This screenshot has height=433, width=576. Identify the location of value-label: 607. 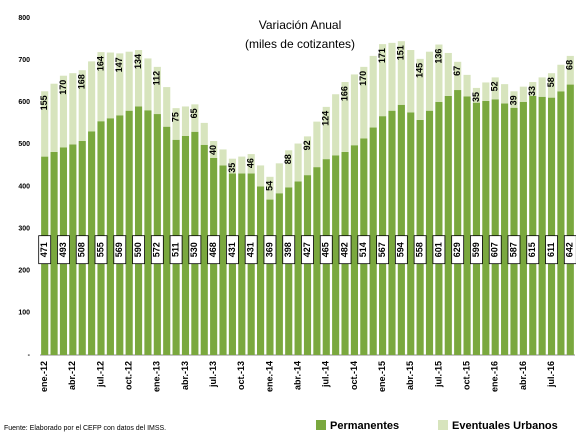
(495, 249).